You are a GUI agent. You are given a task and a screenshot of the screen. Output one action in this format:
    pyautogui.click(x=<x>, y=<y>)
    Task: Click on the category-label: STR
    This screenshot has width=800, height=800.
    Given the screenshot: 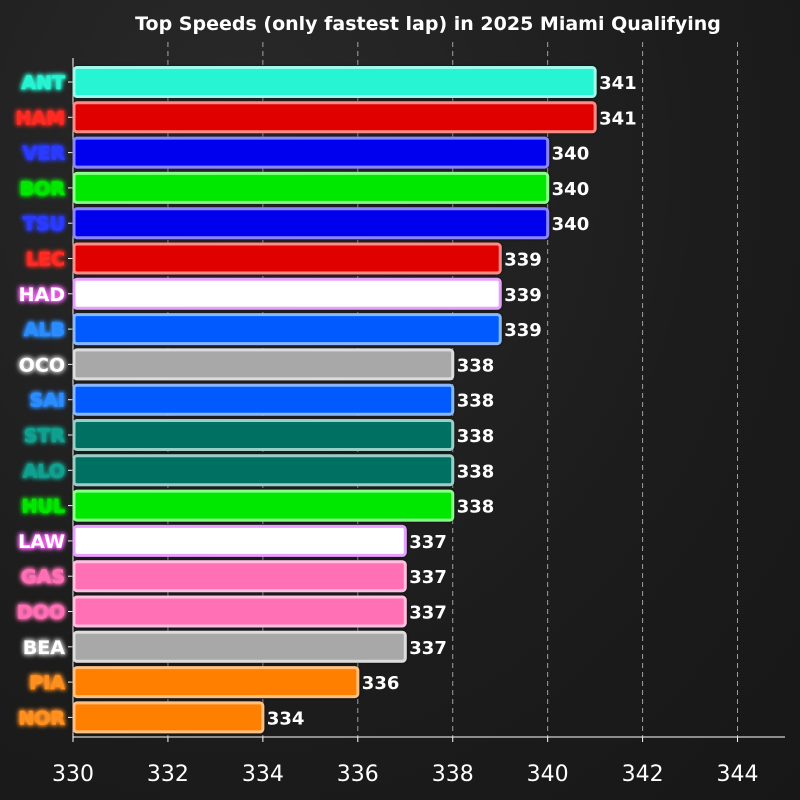 What is the action you would take?
    pyautogui.click(x=45, y=436)
    